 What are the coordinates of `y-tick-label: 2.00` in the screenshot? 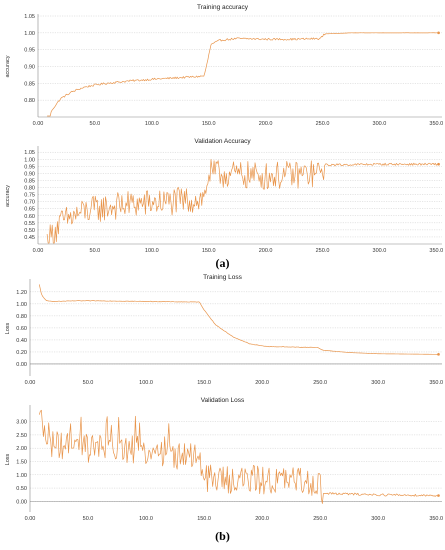 It's located at (21, 449).